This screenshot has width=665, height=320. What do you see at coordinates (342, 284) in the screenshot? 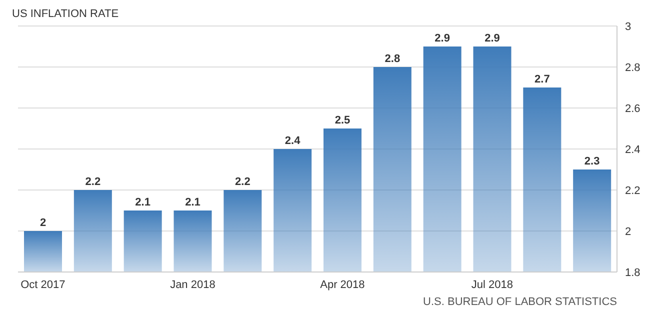
I see `x-tick-label: Apr 2018` at bounding box center [342, 284].